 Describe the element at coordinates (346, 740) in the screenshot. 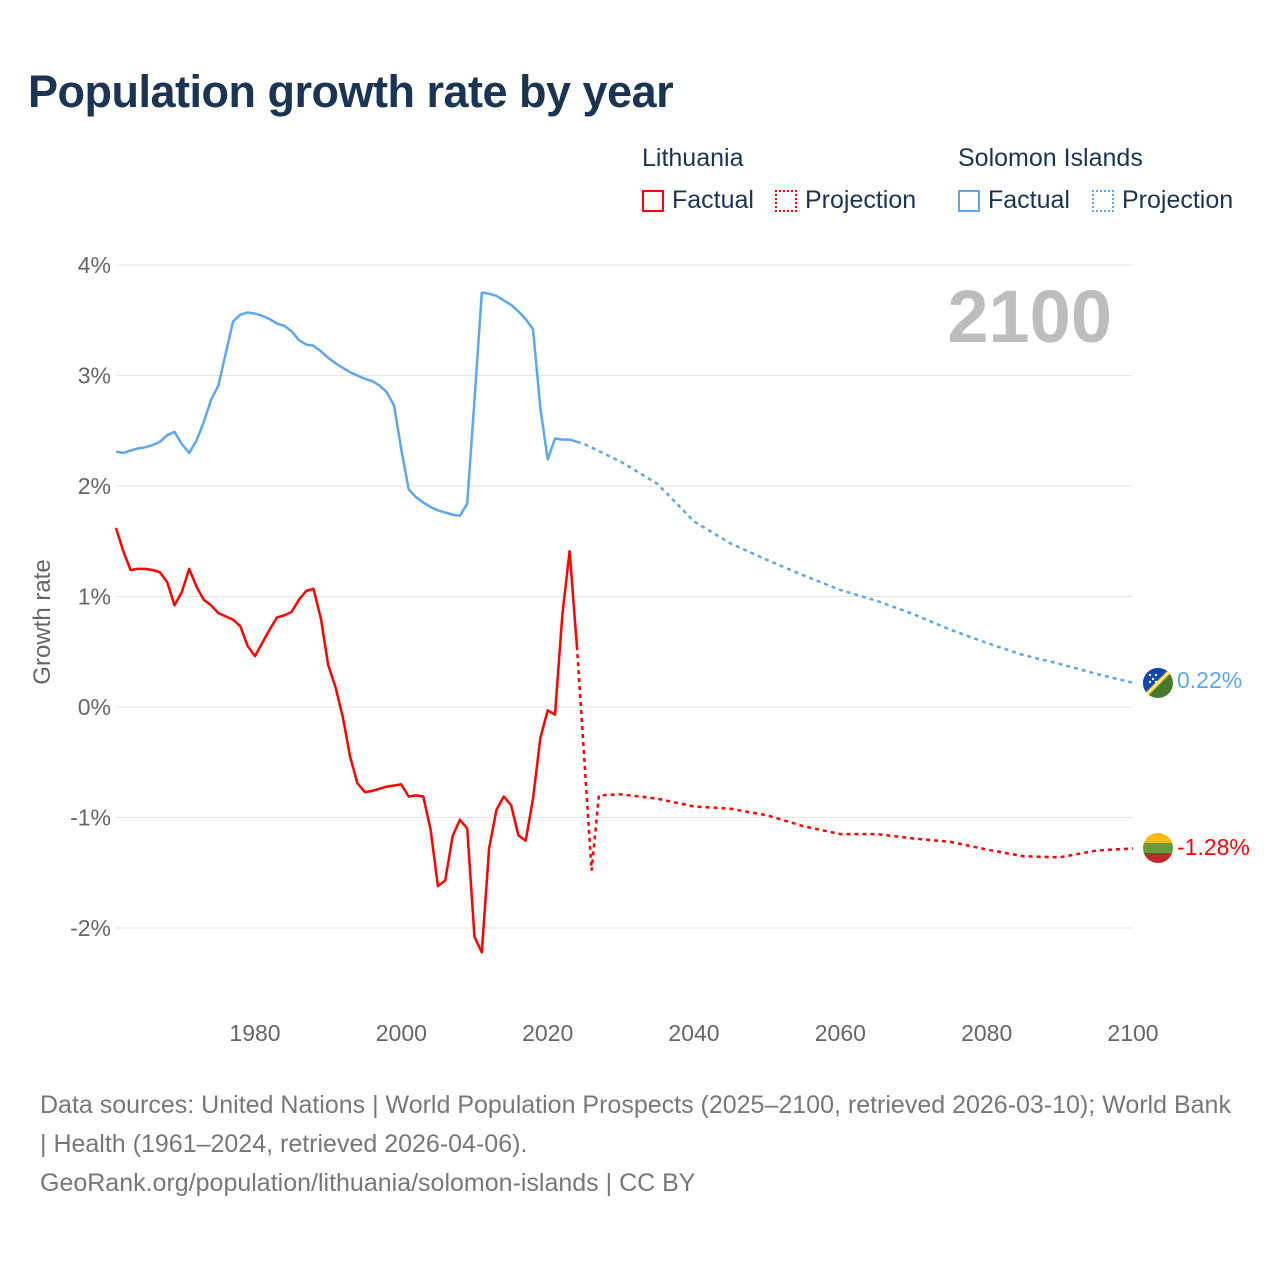

I see `lithuania-factual-line` at that location.